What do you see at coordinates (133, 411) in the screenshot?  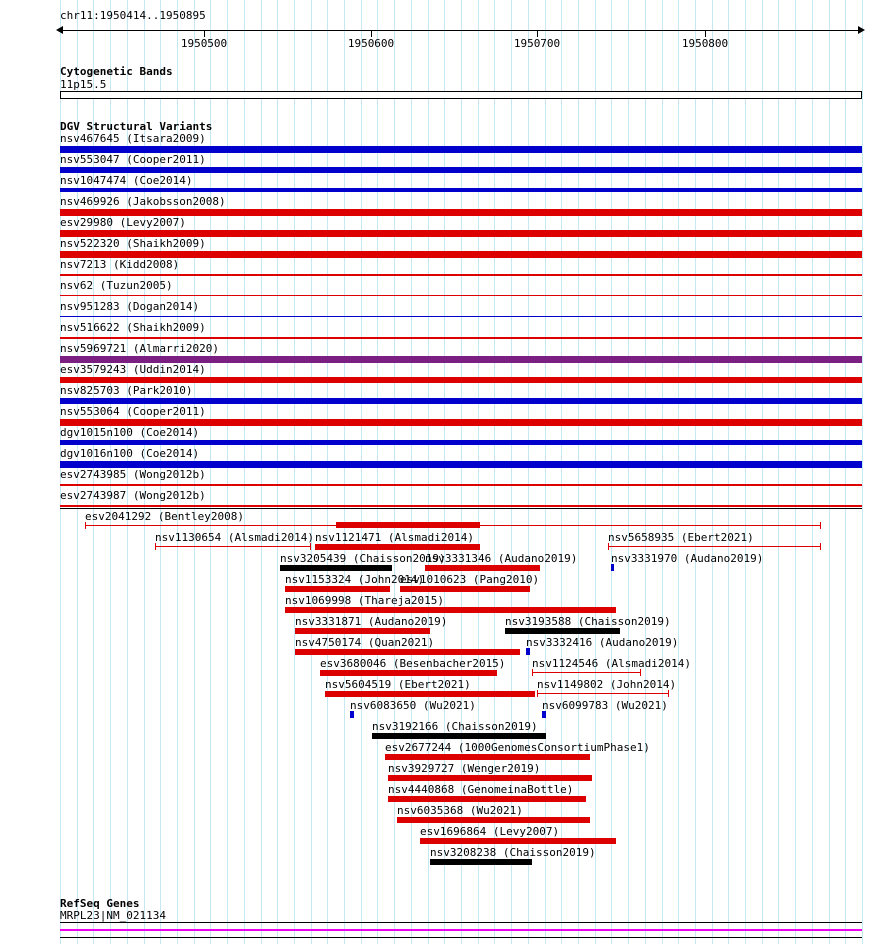 I see `variant-label: nsv553064 (Cooper2011)` at bounding box center [133, 411].